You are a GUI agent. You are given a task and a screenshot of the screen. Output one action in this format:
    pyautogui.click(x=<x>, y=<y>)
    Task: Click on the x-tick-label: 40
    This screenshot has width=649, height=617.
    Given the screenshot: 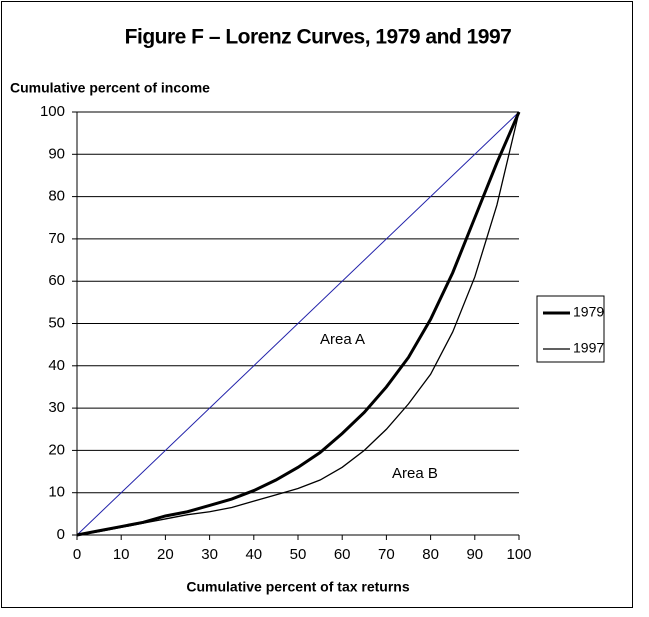 What is the action you would take?
    pyautogui.click(x=253, y=554)
    